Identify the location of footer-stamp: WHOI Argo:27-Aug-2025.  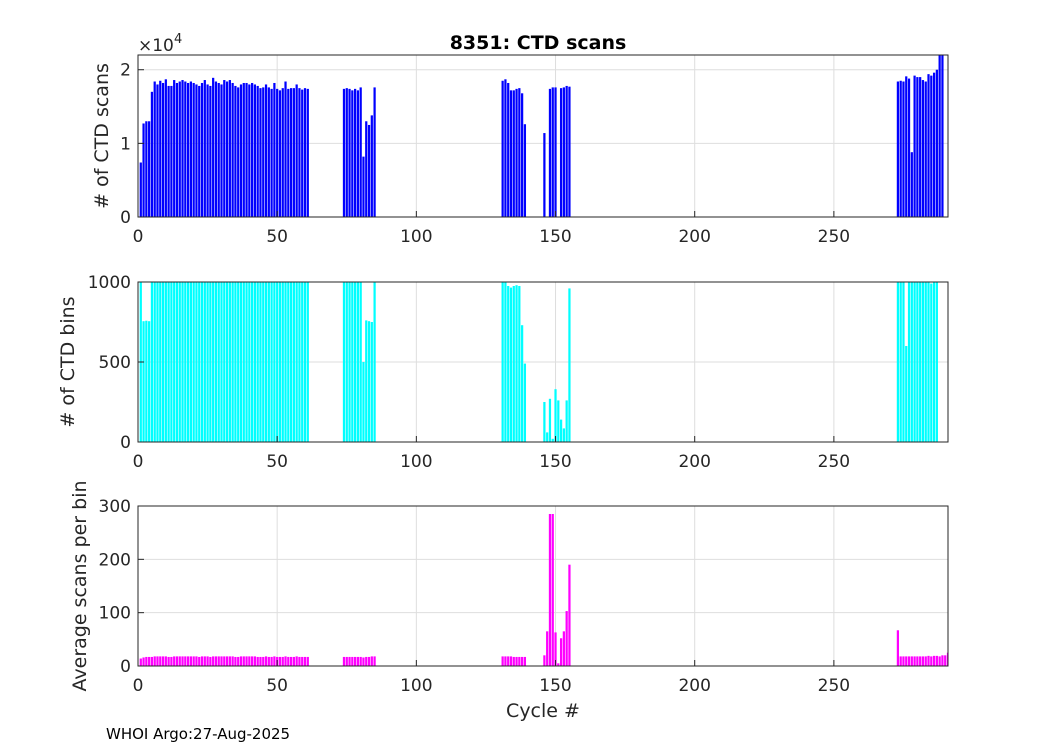
(198, 734).